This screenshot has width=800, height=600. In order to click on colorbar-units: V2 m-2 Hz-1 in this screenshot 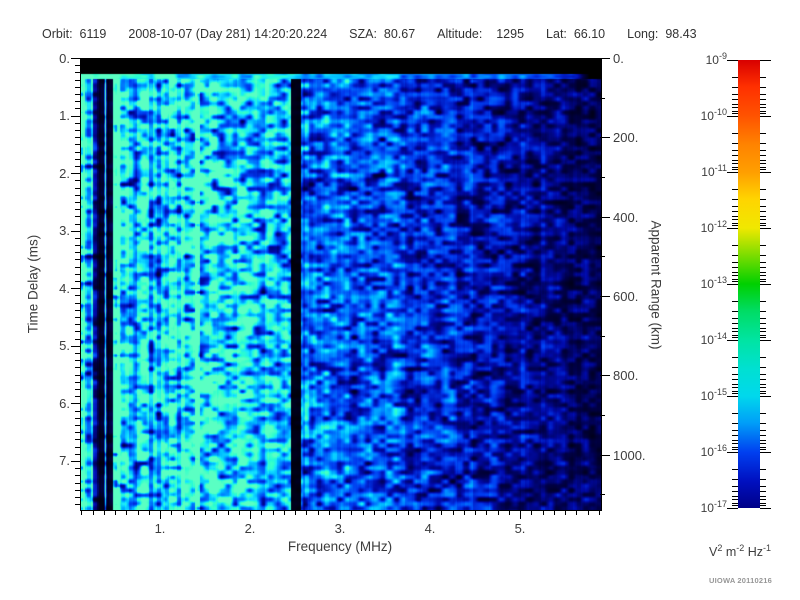, I will do `click(740, 551)`.